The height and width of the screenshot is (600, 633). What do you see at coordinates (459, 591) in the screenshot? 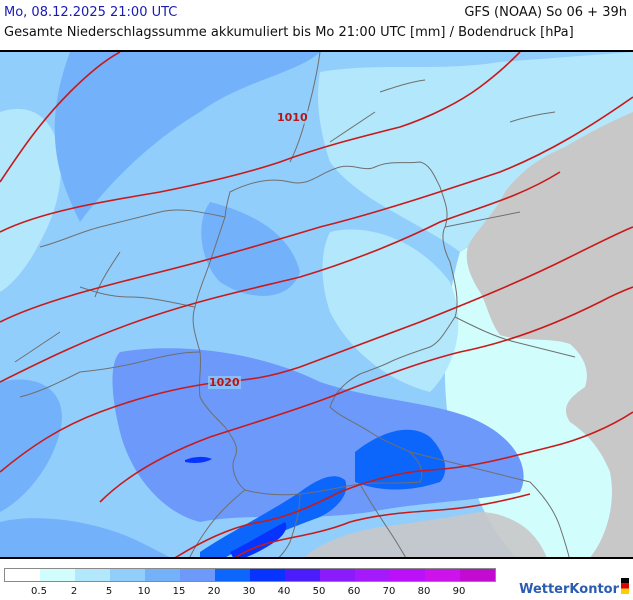
I see `legend-tick-label: 90` at bounding box center [459, 591].